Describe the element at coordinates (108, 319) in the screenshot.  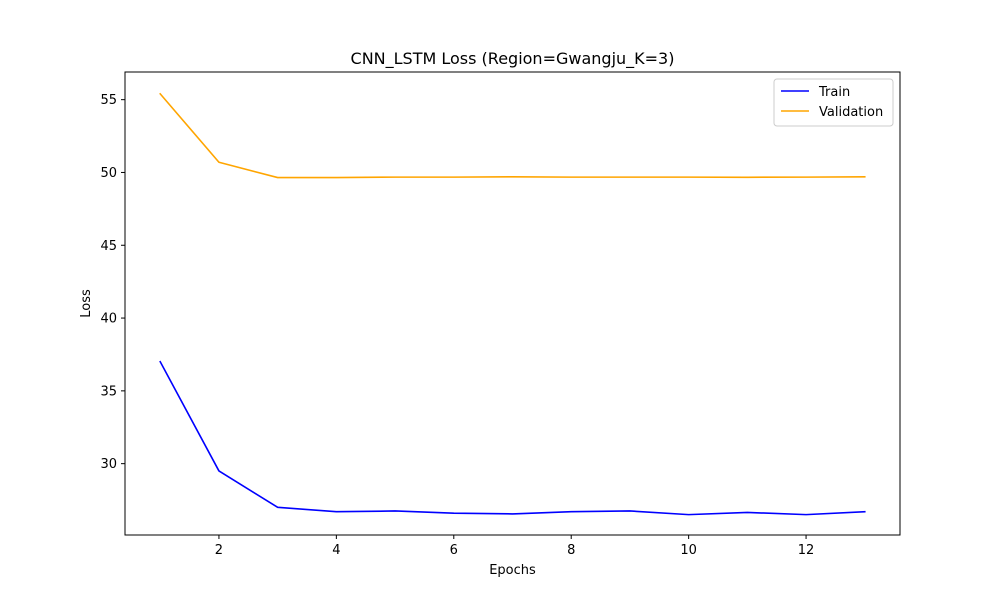
I see `y-tick-label: 40` at that location.